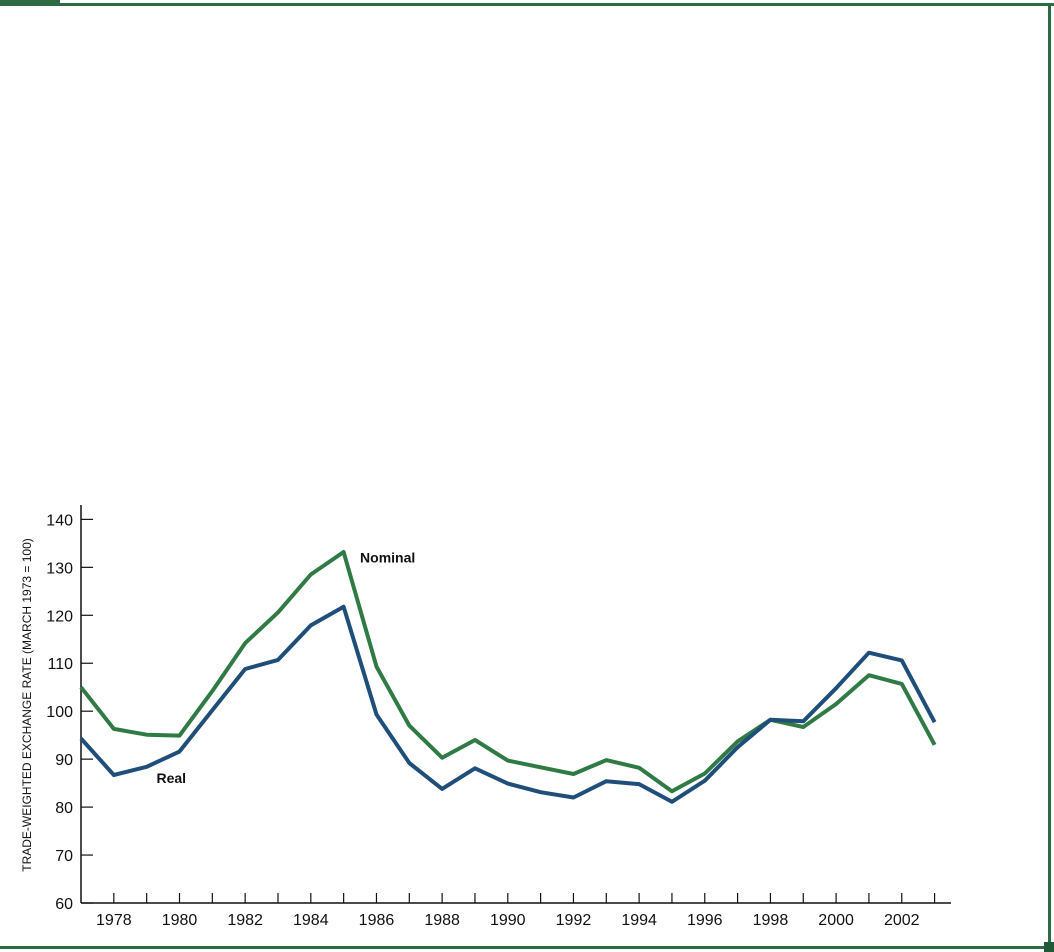  What do you see at coordinates (64, 760) in the screenshot?
I see `y-tick-label: 90` at bounding box center [64, 760].